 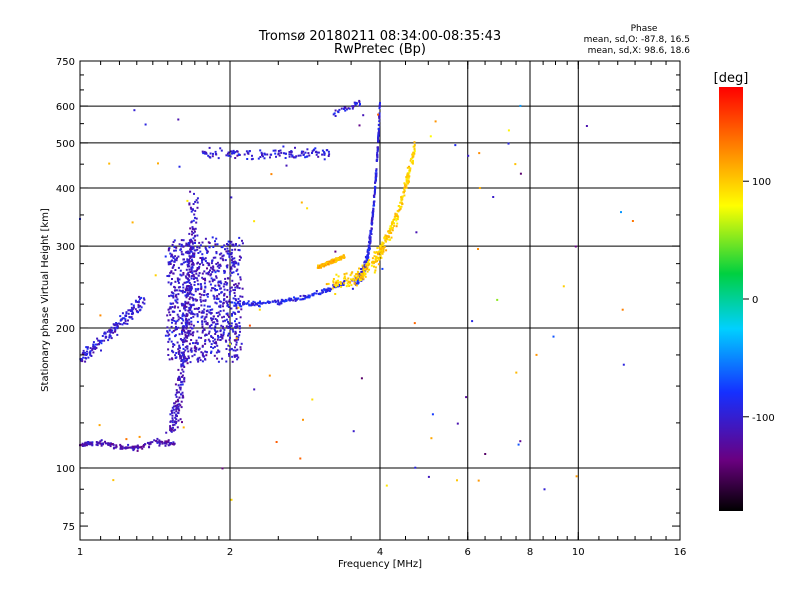 What do you see at coordinates (379, 36) in the screenshot?
I see `chart-title: Tromsø 20180211 08:34:00-08:35:43` at bounding box center [379, 36].